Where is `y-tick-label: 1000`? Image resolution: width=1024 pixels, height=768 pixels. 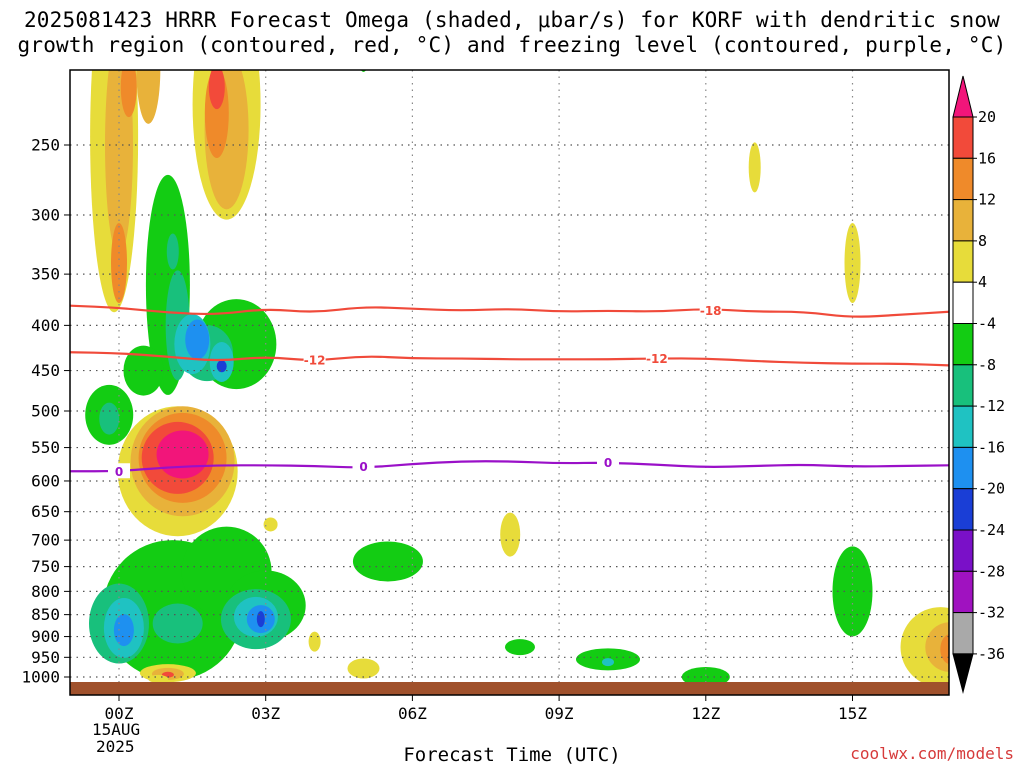 y-tick-label: 1000 is located at coordinates (40, 677).